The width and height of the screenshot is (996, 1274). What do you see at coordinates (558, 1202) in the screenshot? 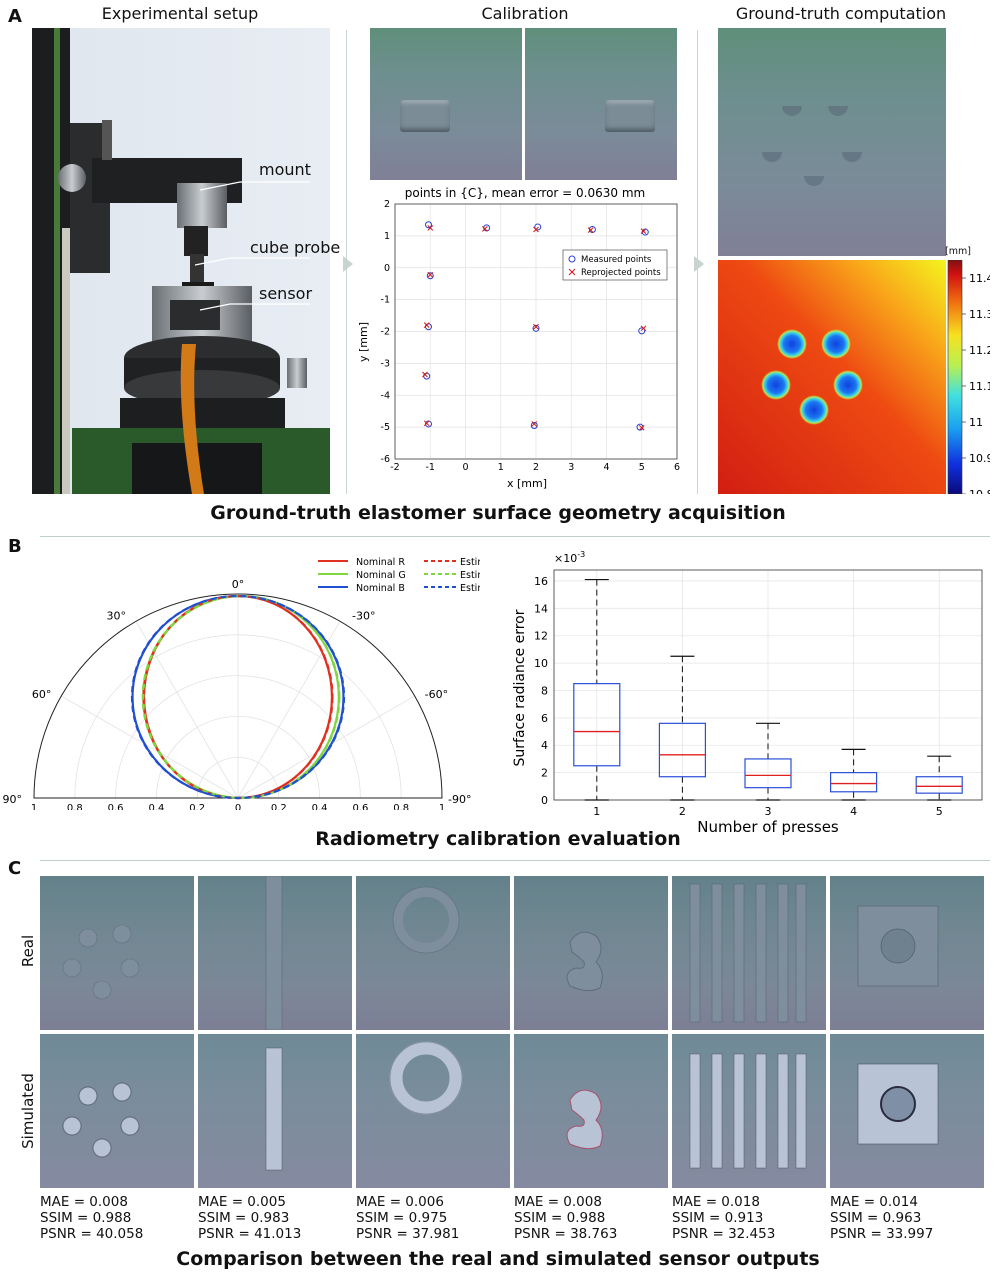
I see `metric-mae: MAE = 0.008` at bounding box center [558, 1202].